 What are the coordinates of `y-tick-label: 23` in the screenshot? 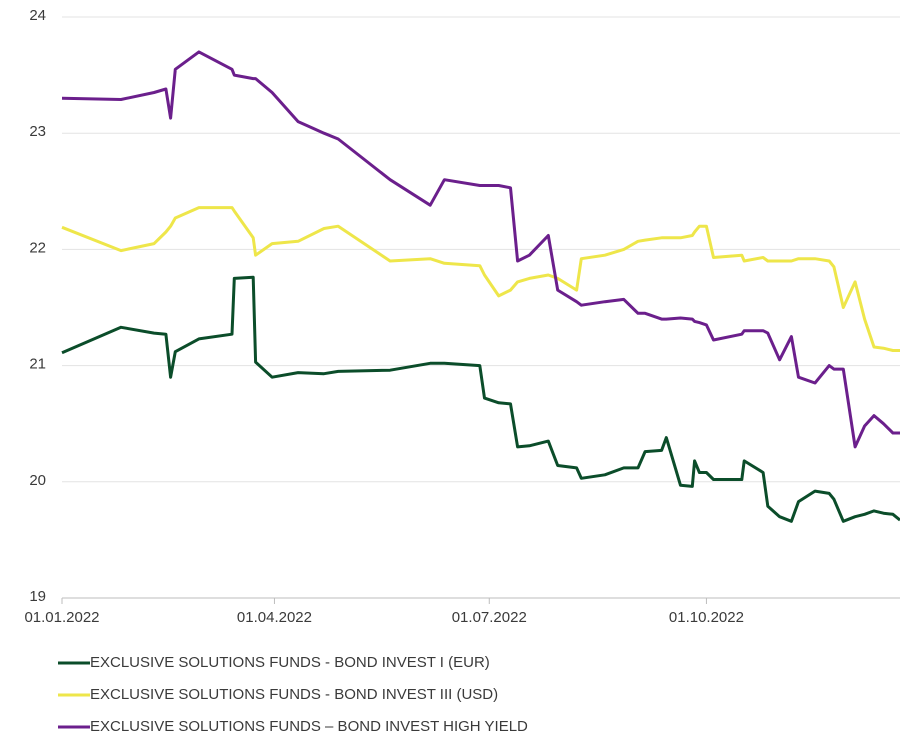 It's located at (37, 131).